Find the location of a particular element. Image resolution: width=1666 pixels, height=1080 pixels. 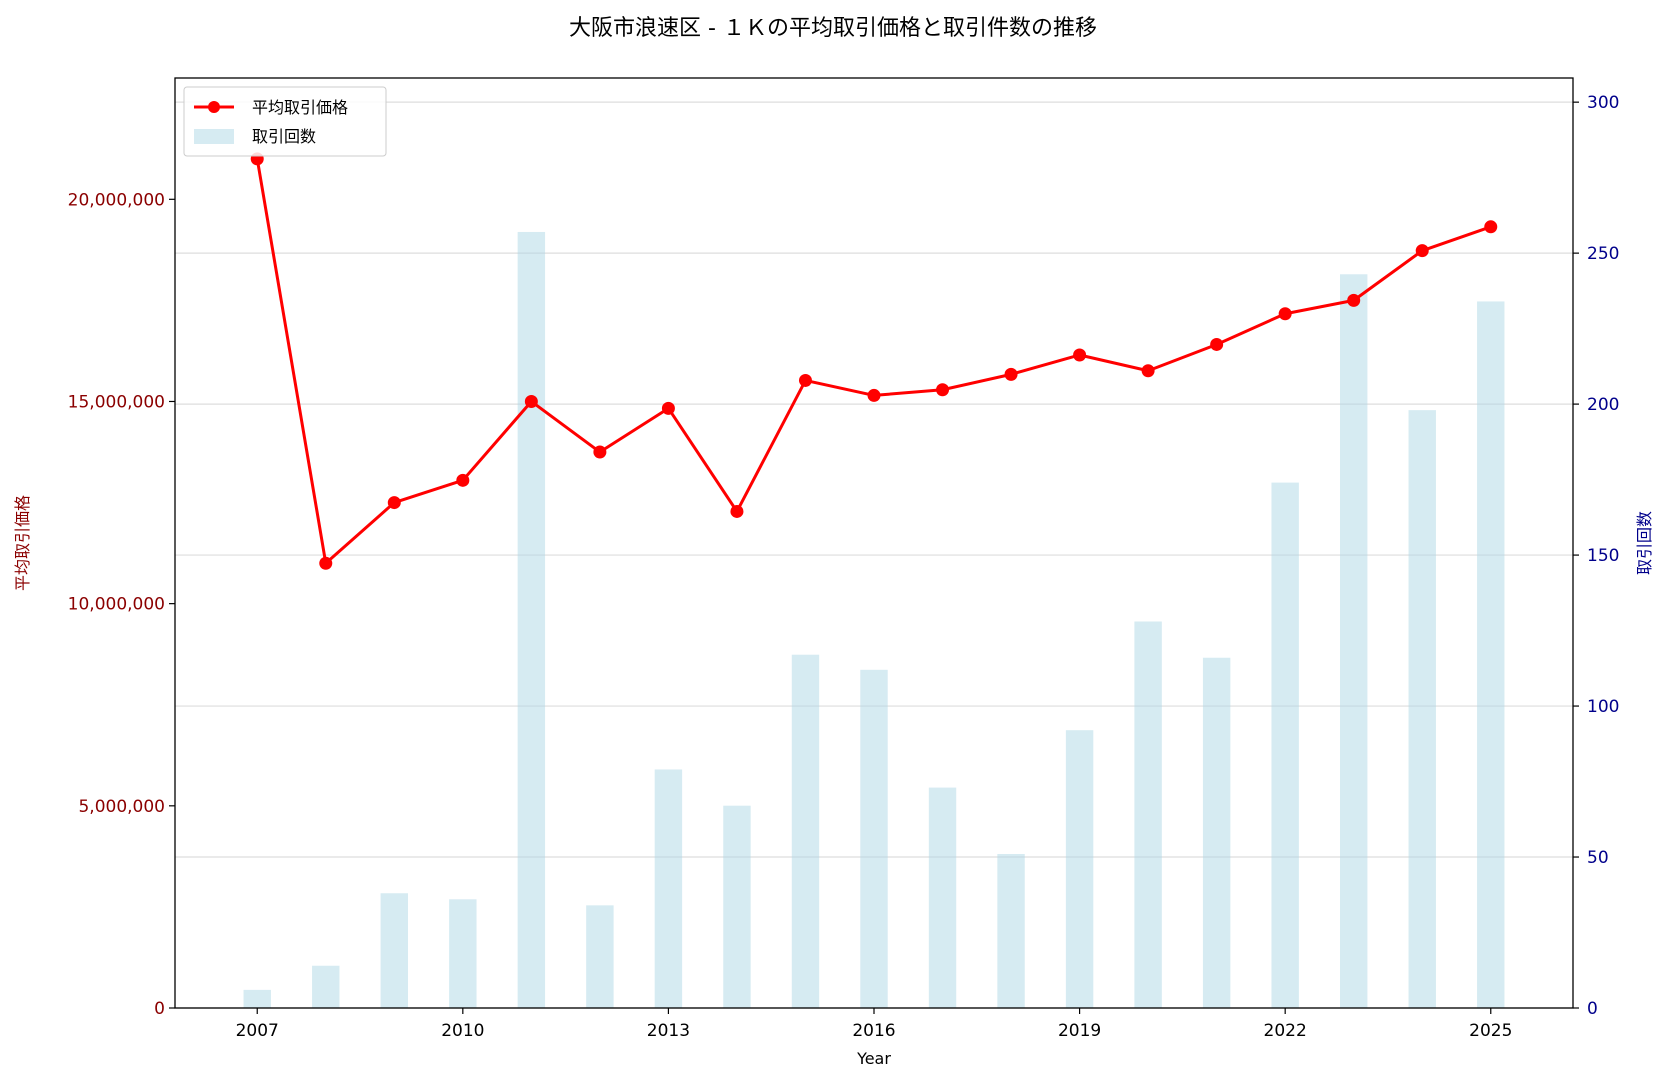

right-tick-label: 250 is located at coordinates (1603, 254).